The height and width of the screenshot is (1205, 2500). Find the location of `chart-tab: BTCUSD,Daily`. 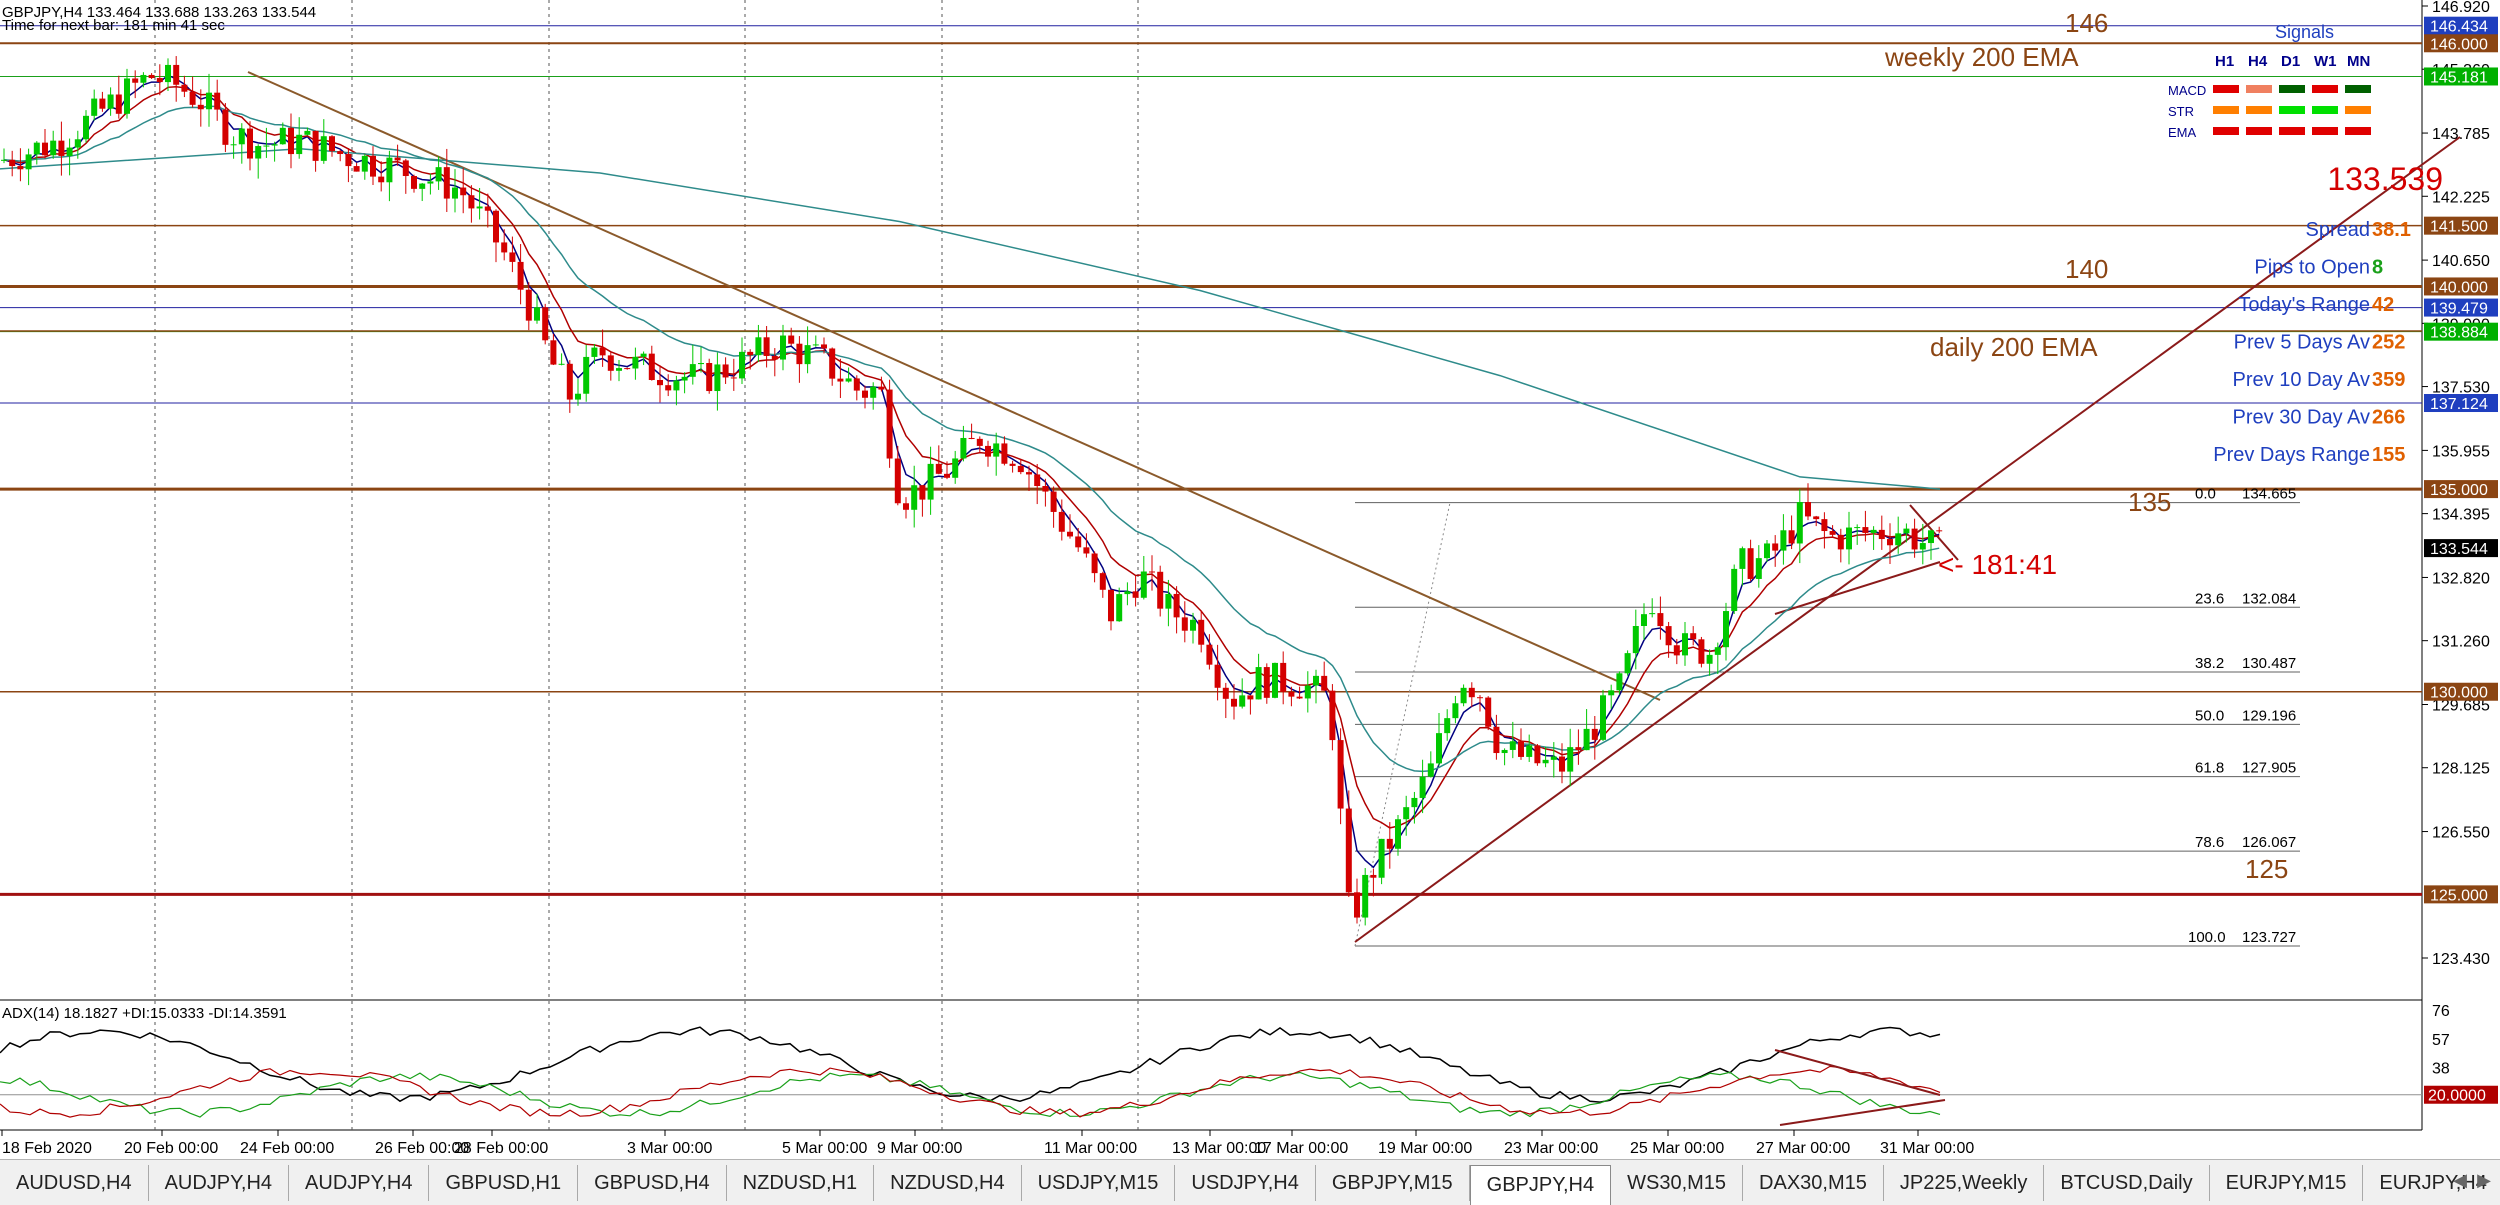

chart-tab: BTCUSD,Daily is located at coordinates (2127, 1183).